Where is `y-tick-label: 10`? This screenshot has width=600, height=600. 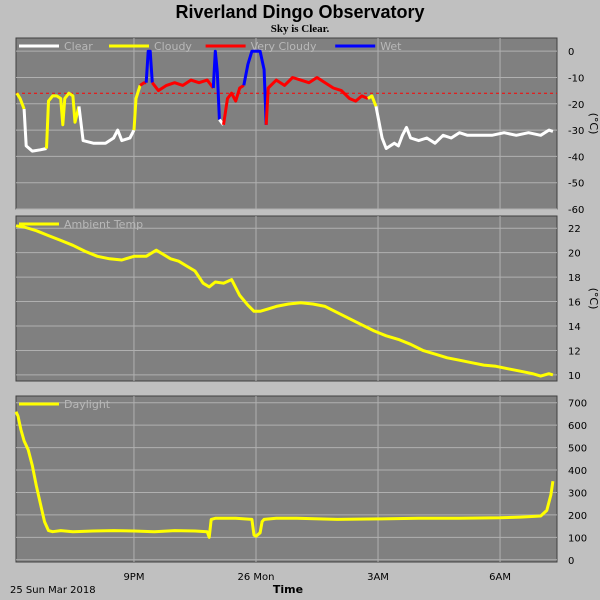 y-tick-label: 10 is located at coordinates (574, 376).